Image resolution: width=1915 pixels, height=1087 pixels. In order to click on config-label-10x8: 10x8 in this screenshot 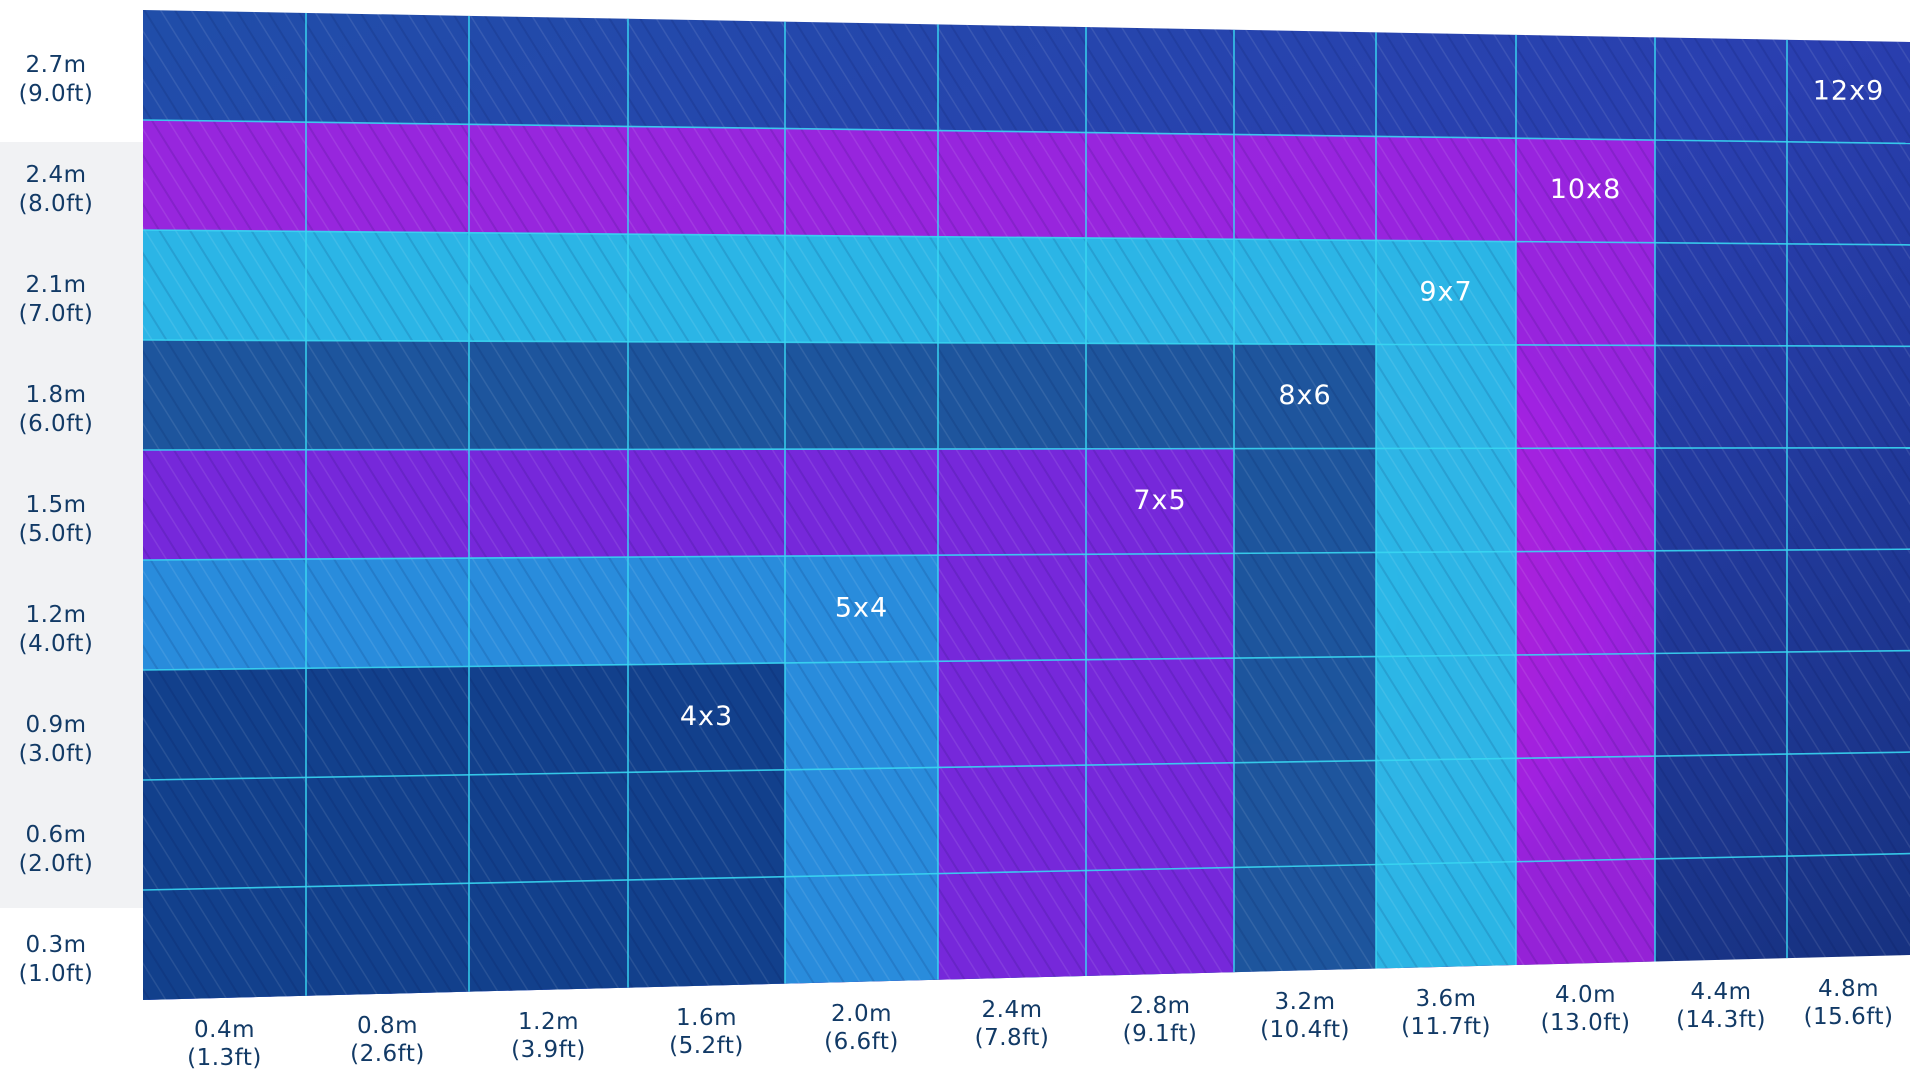, I will do `click(1586, 189)`.